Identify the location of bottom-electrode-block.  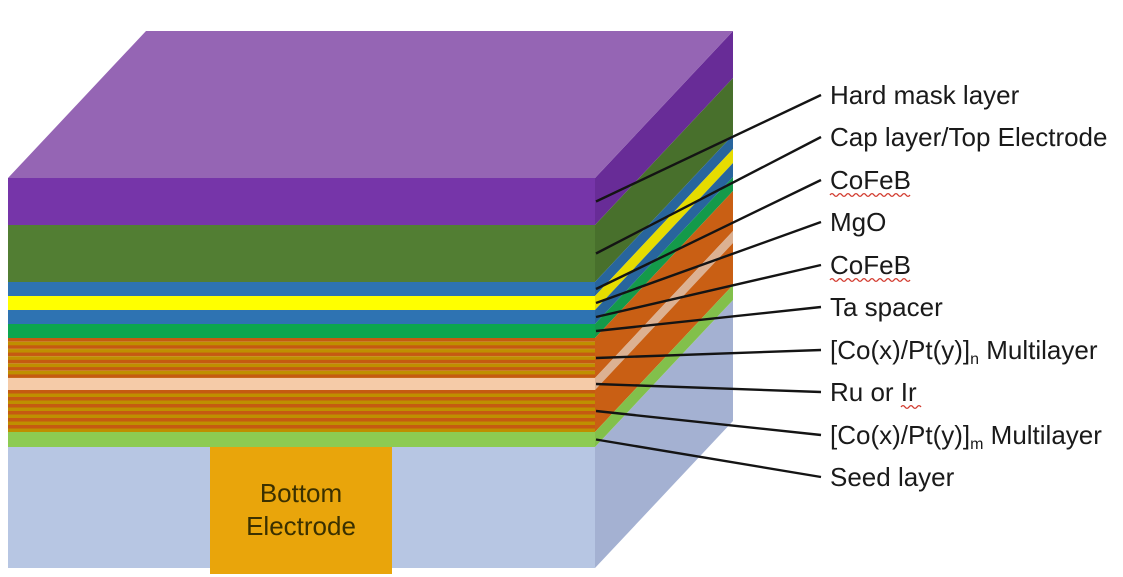
(301, 510).